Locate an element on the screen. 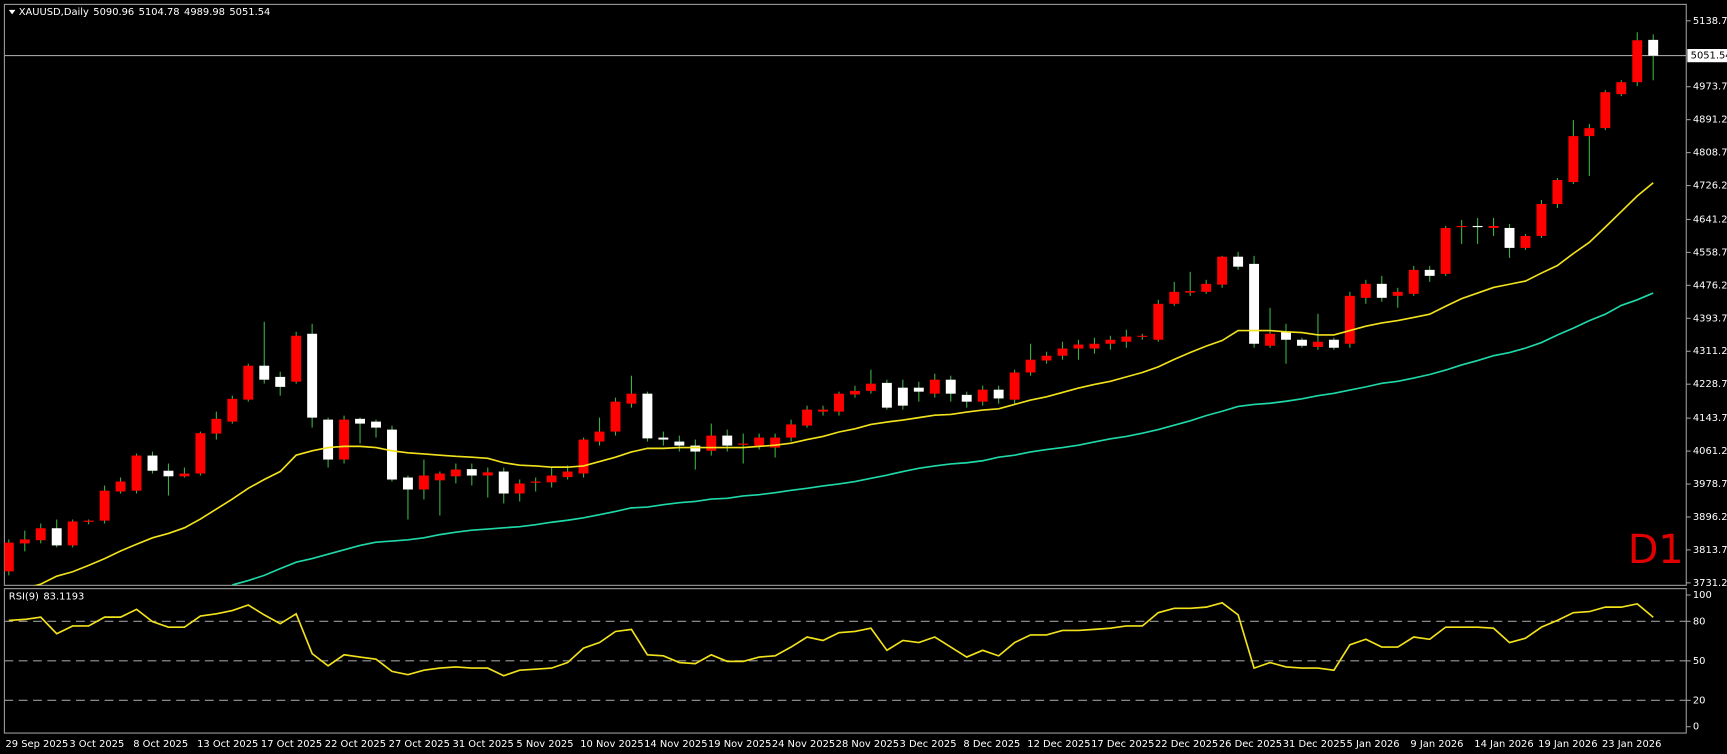  menu-arrow is located at coordinates (12, 12).